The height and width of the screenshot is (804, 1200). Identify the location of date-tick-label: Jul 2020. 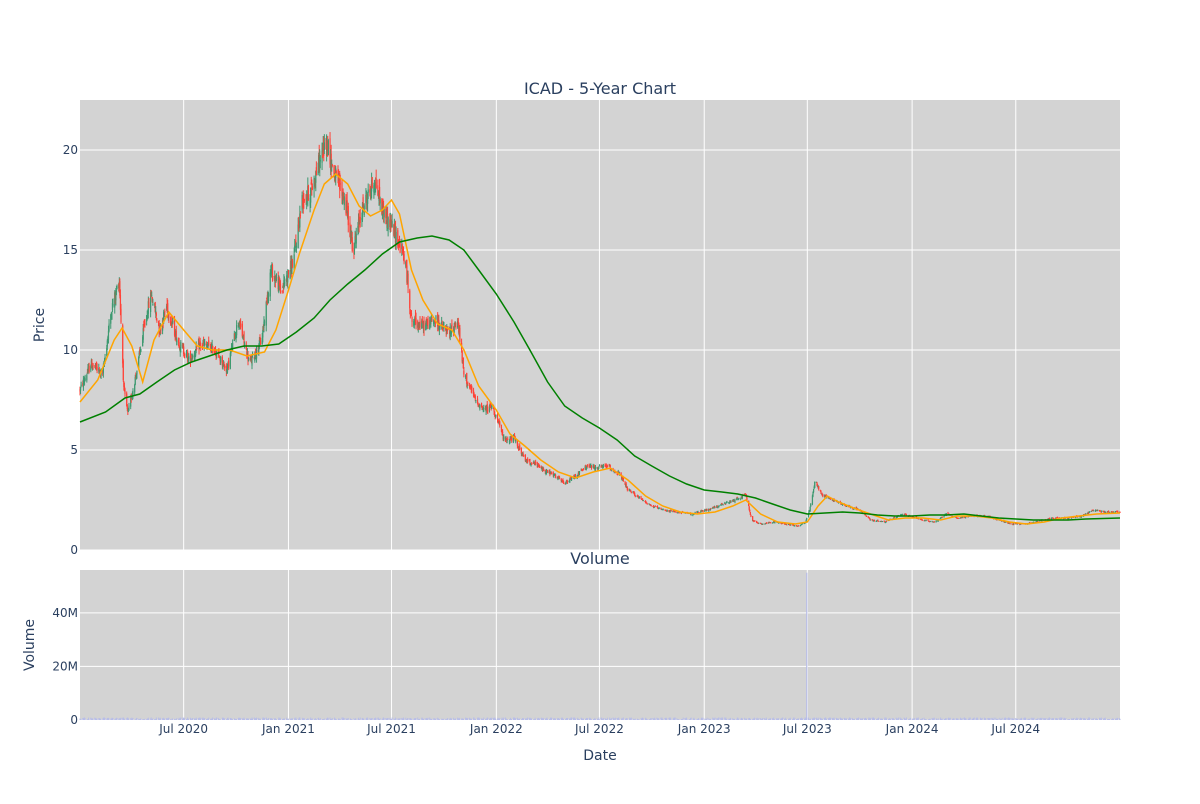
(183, 729).